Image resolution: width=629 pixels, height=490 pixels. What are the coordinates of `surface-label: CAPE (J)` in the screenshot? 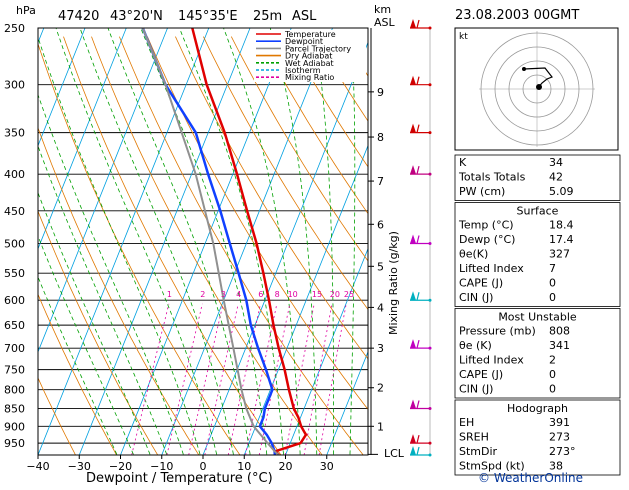 It's located at (481, 283).